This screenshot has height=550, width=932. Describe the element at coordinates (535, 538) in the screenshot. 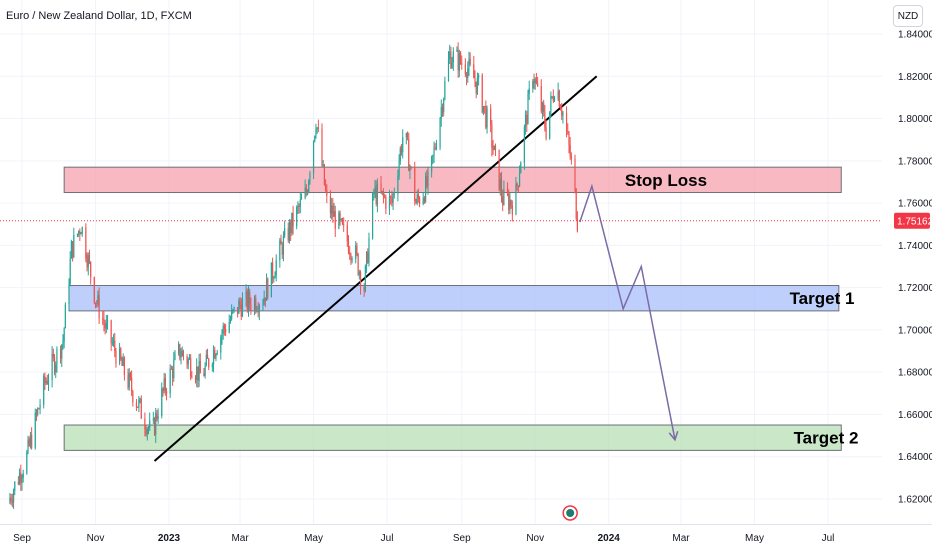

I see `x-tick-label: Nov` at that location.